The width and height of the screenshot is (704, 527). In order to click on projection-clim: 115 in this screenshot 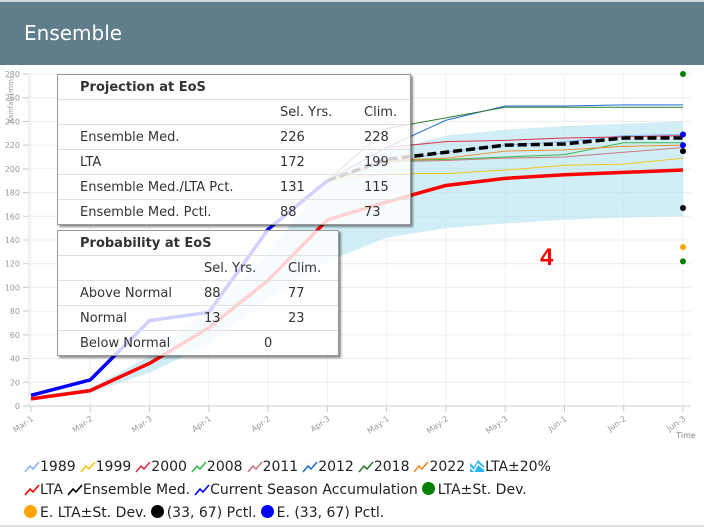, I will do `click(387, 187)`.